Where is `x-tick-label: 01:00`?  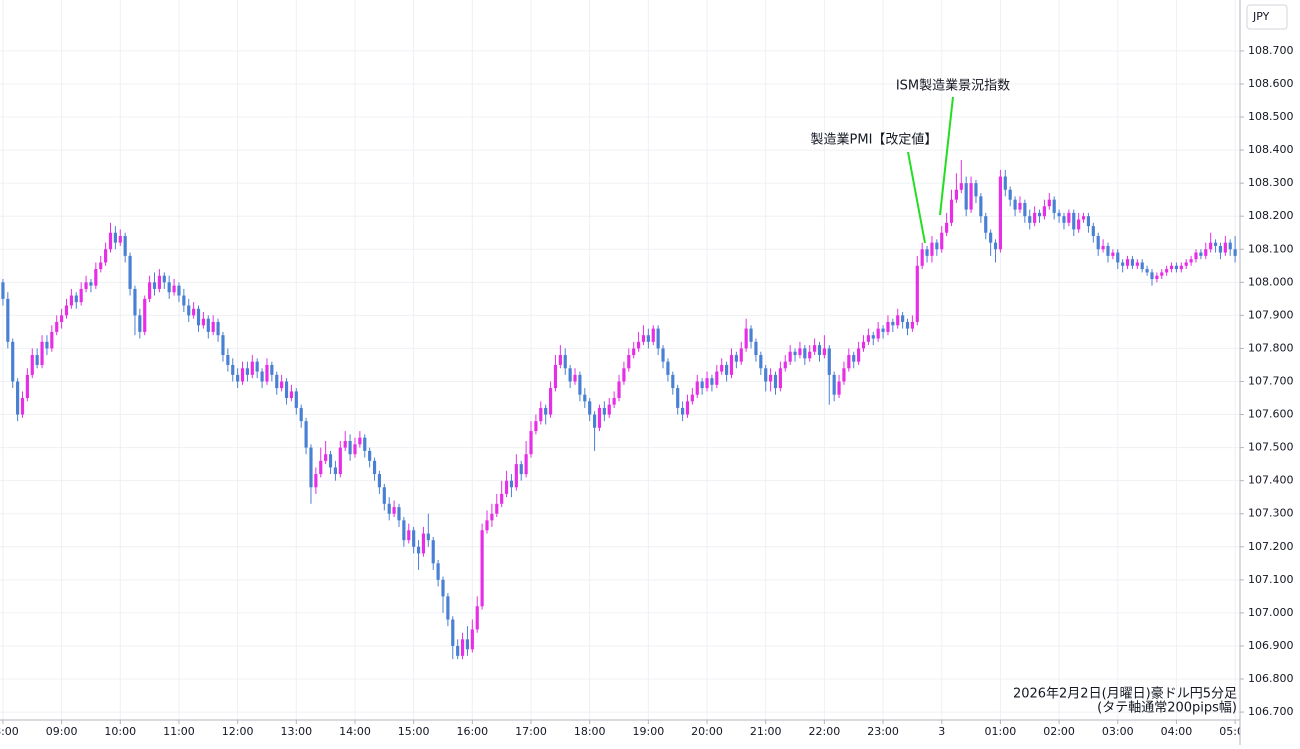 x-tick-label: 01:00 is located at coordinates (1001, 731).